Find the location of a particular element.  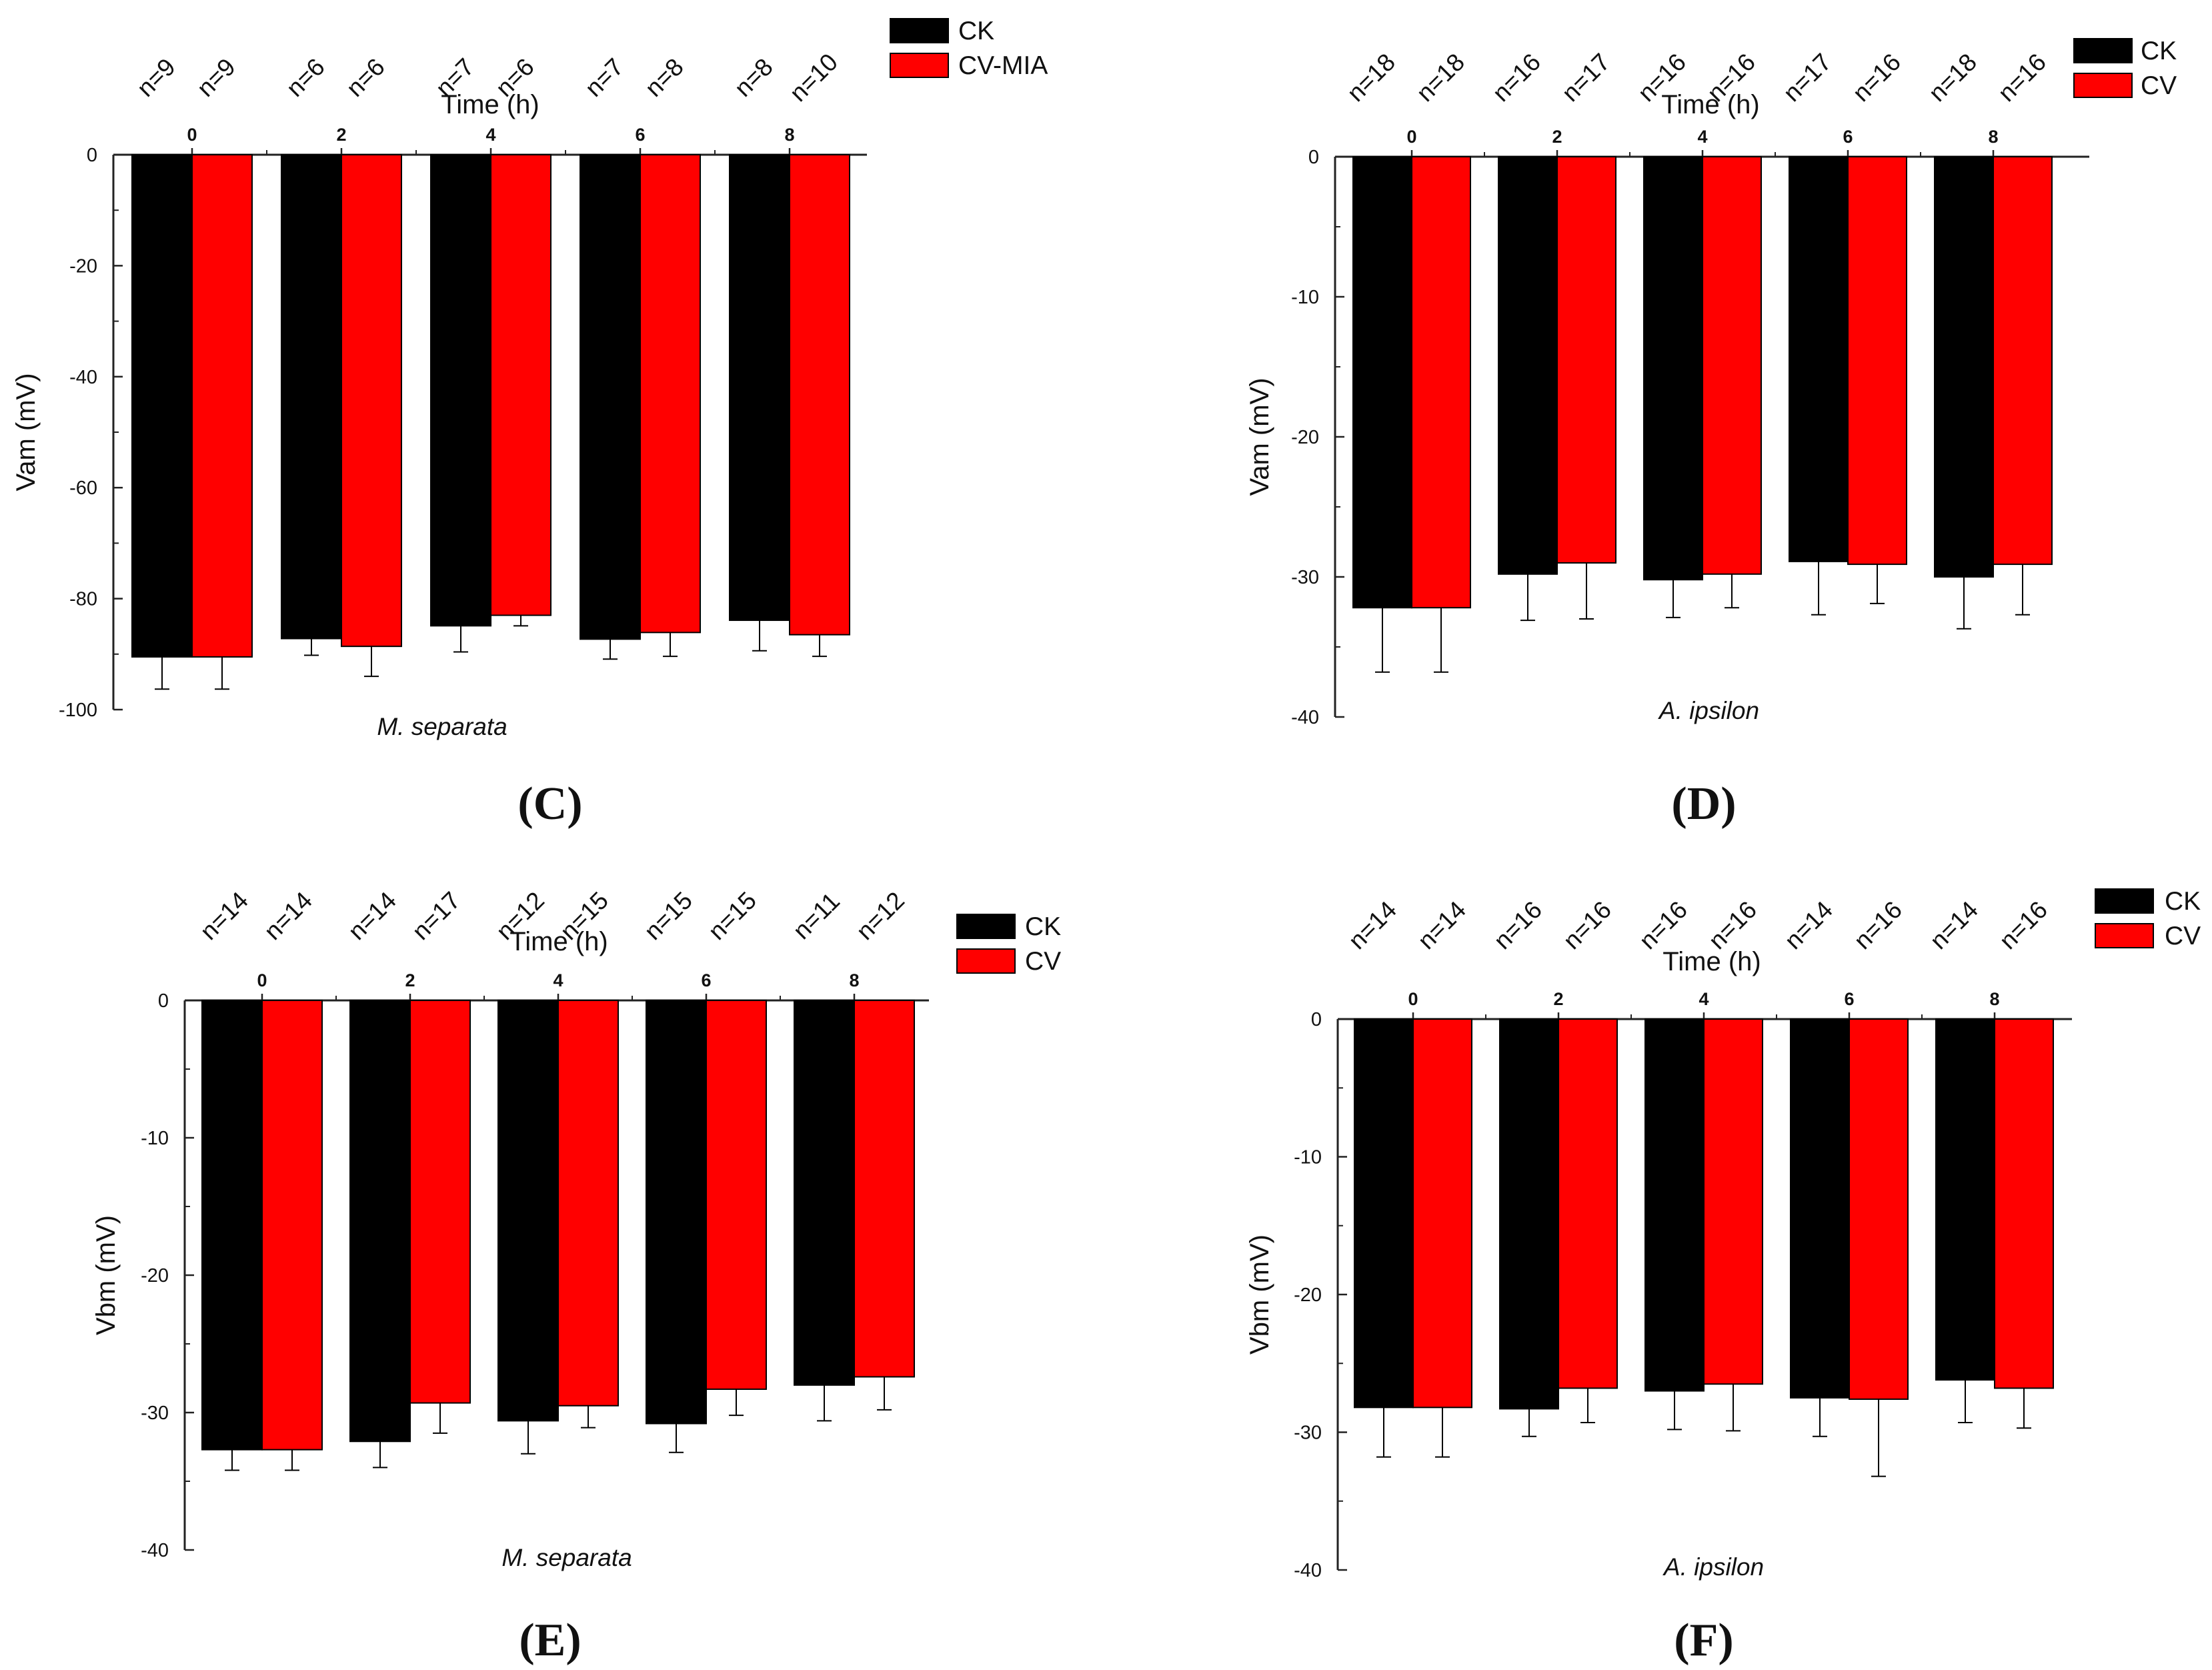

panel-3-n-label: n=17 is located at coordinates (436, 915).